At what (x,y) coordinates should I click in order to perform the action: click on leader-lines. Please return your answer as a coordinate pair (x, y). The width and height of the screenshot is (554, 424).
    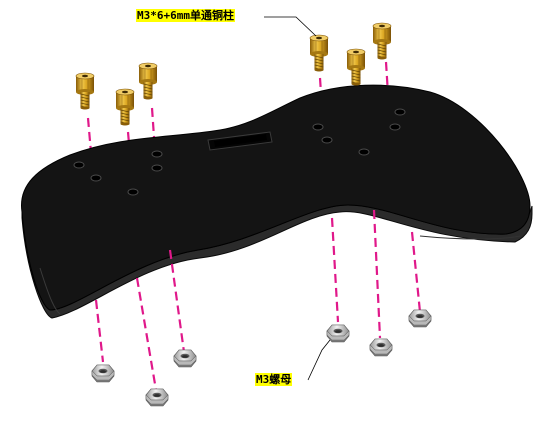
    Looking at the image, I should click on (297, 198).